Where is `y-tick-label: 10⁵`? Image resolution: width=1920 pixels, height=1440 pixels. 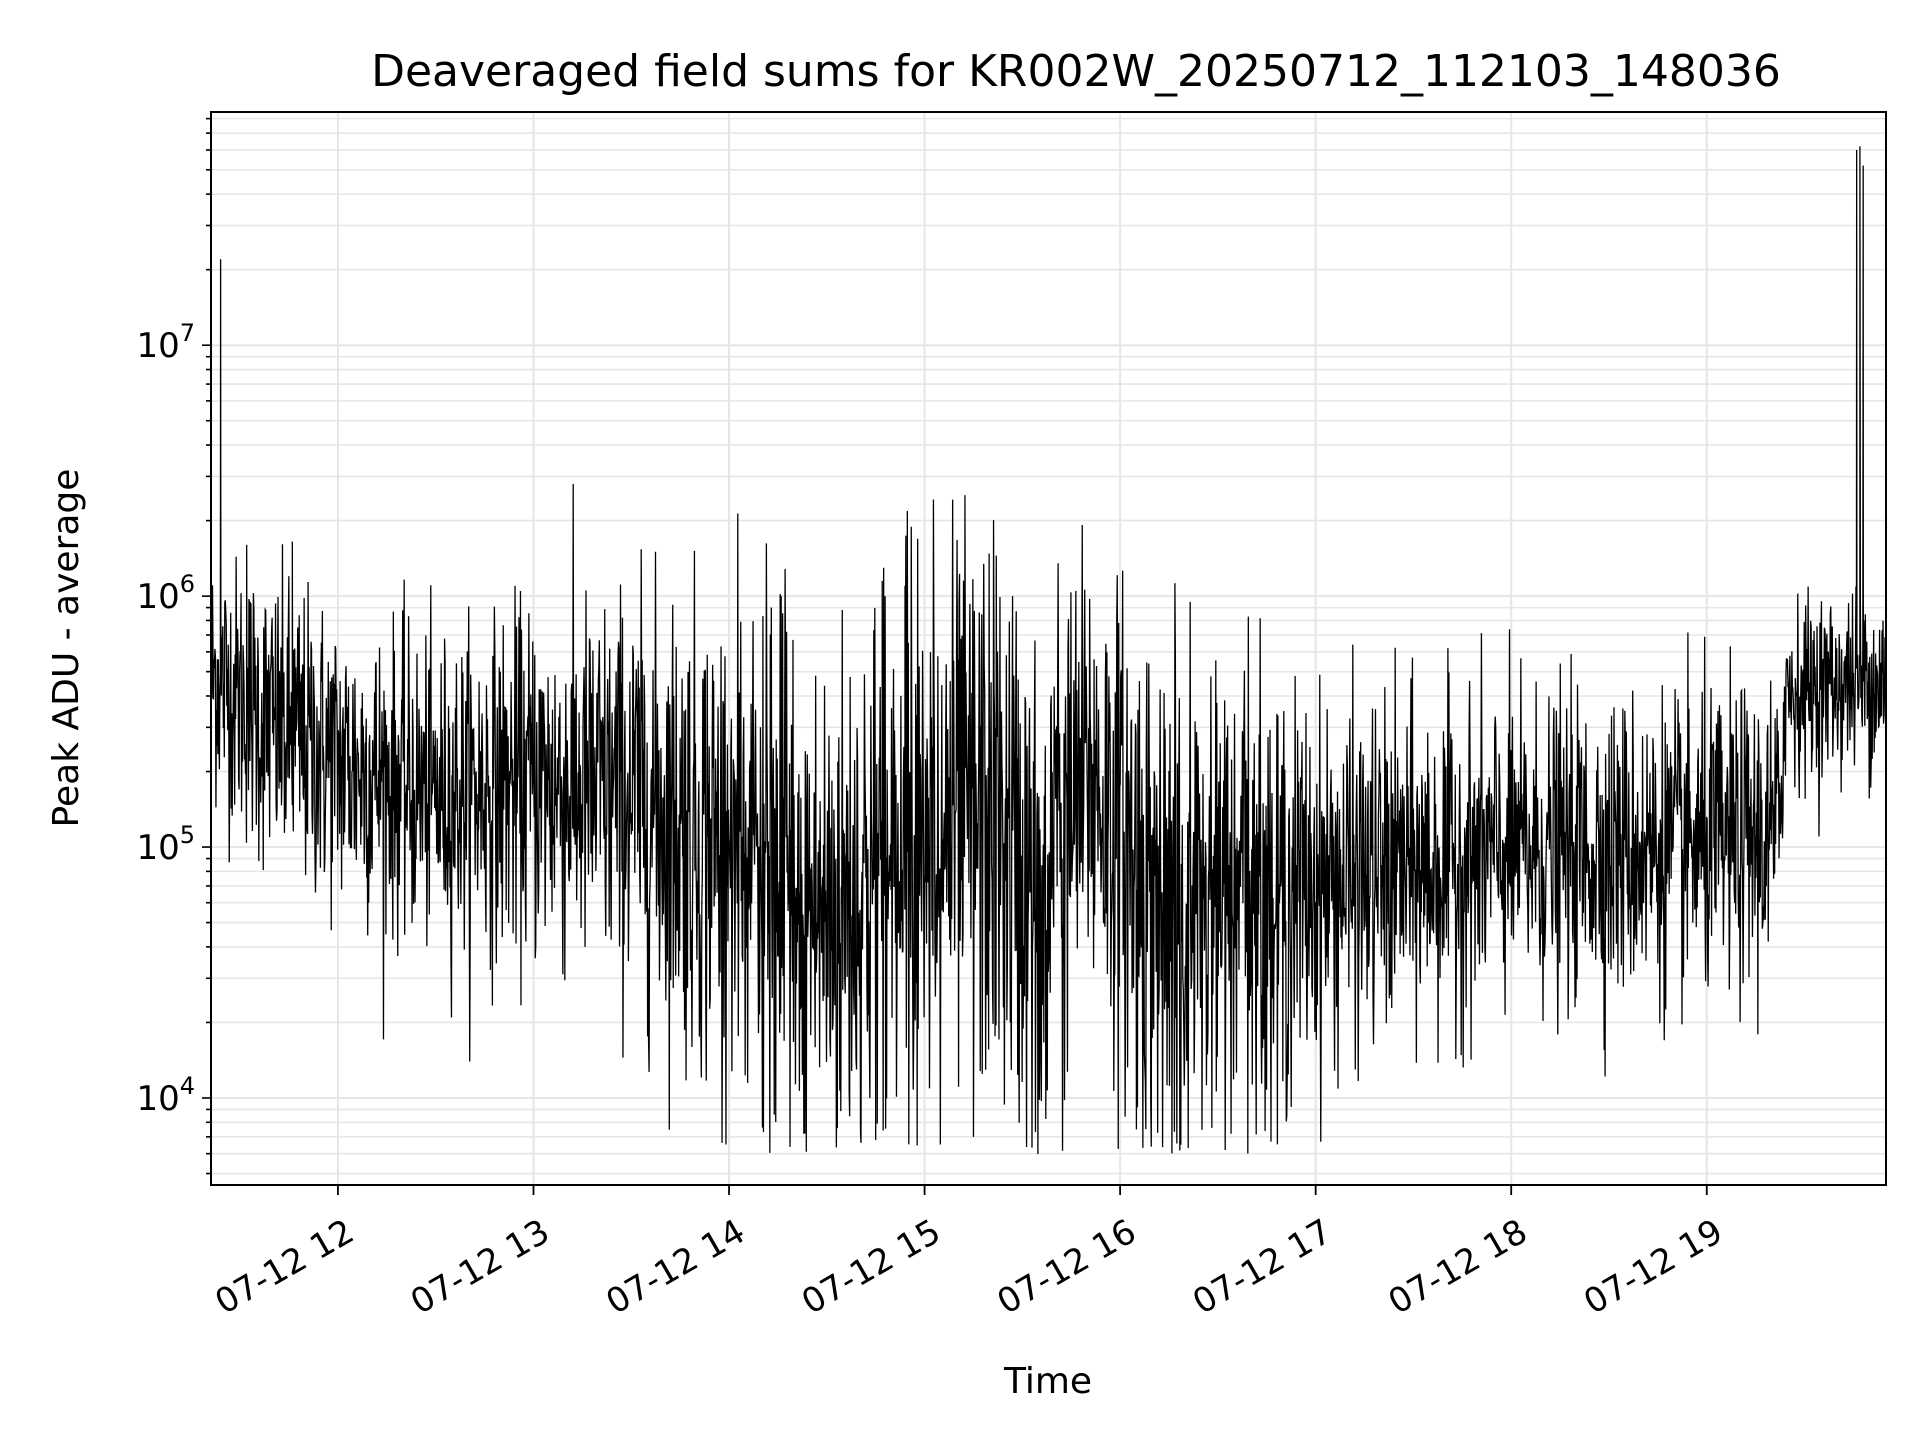
y-tick-label: 10⁵ is located at coordinates (165, 844).